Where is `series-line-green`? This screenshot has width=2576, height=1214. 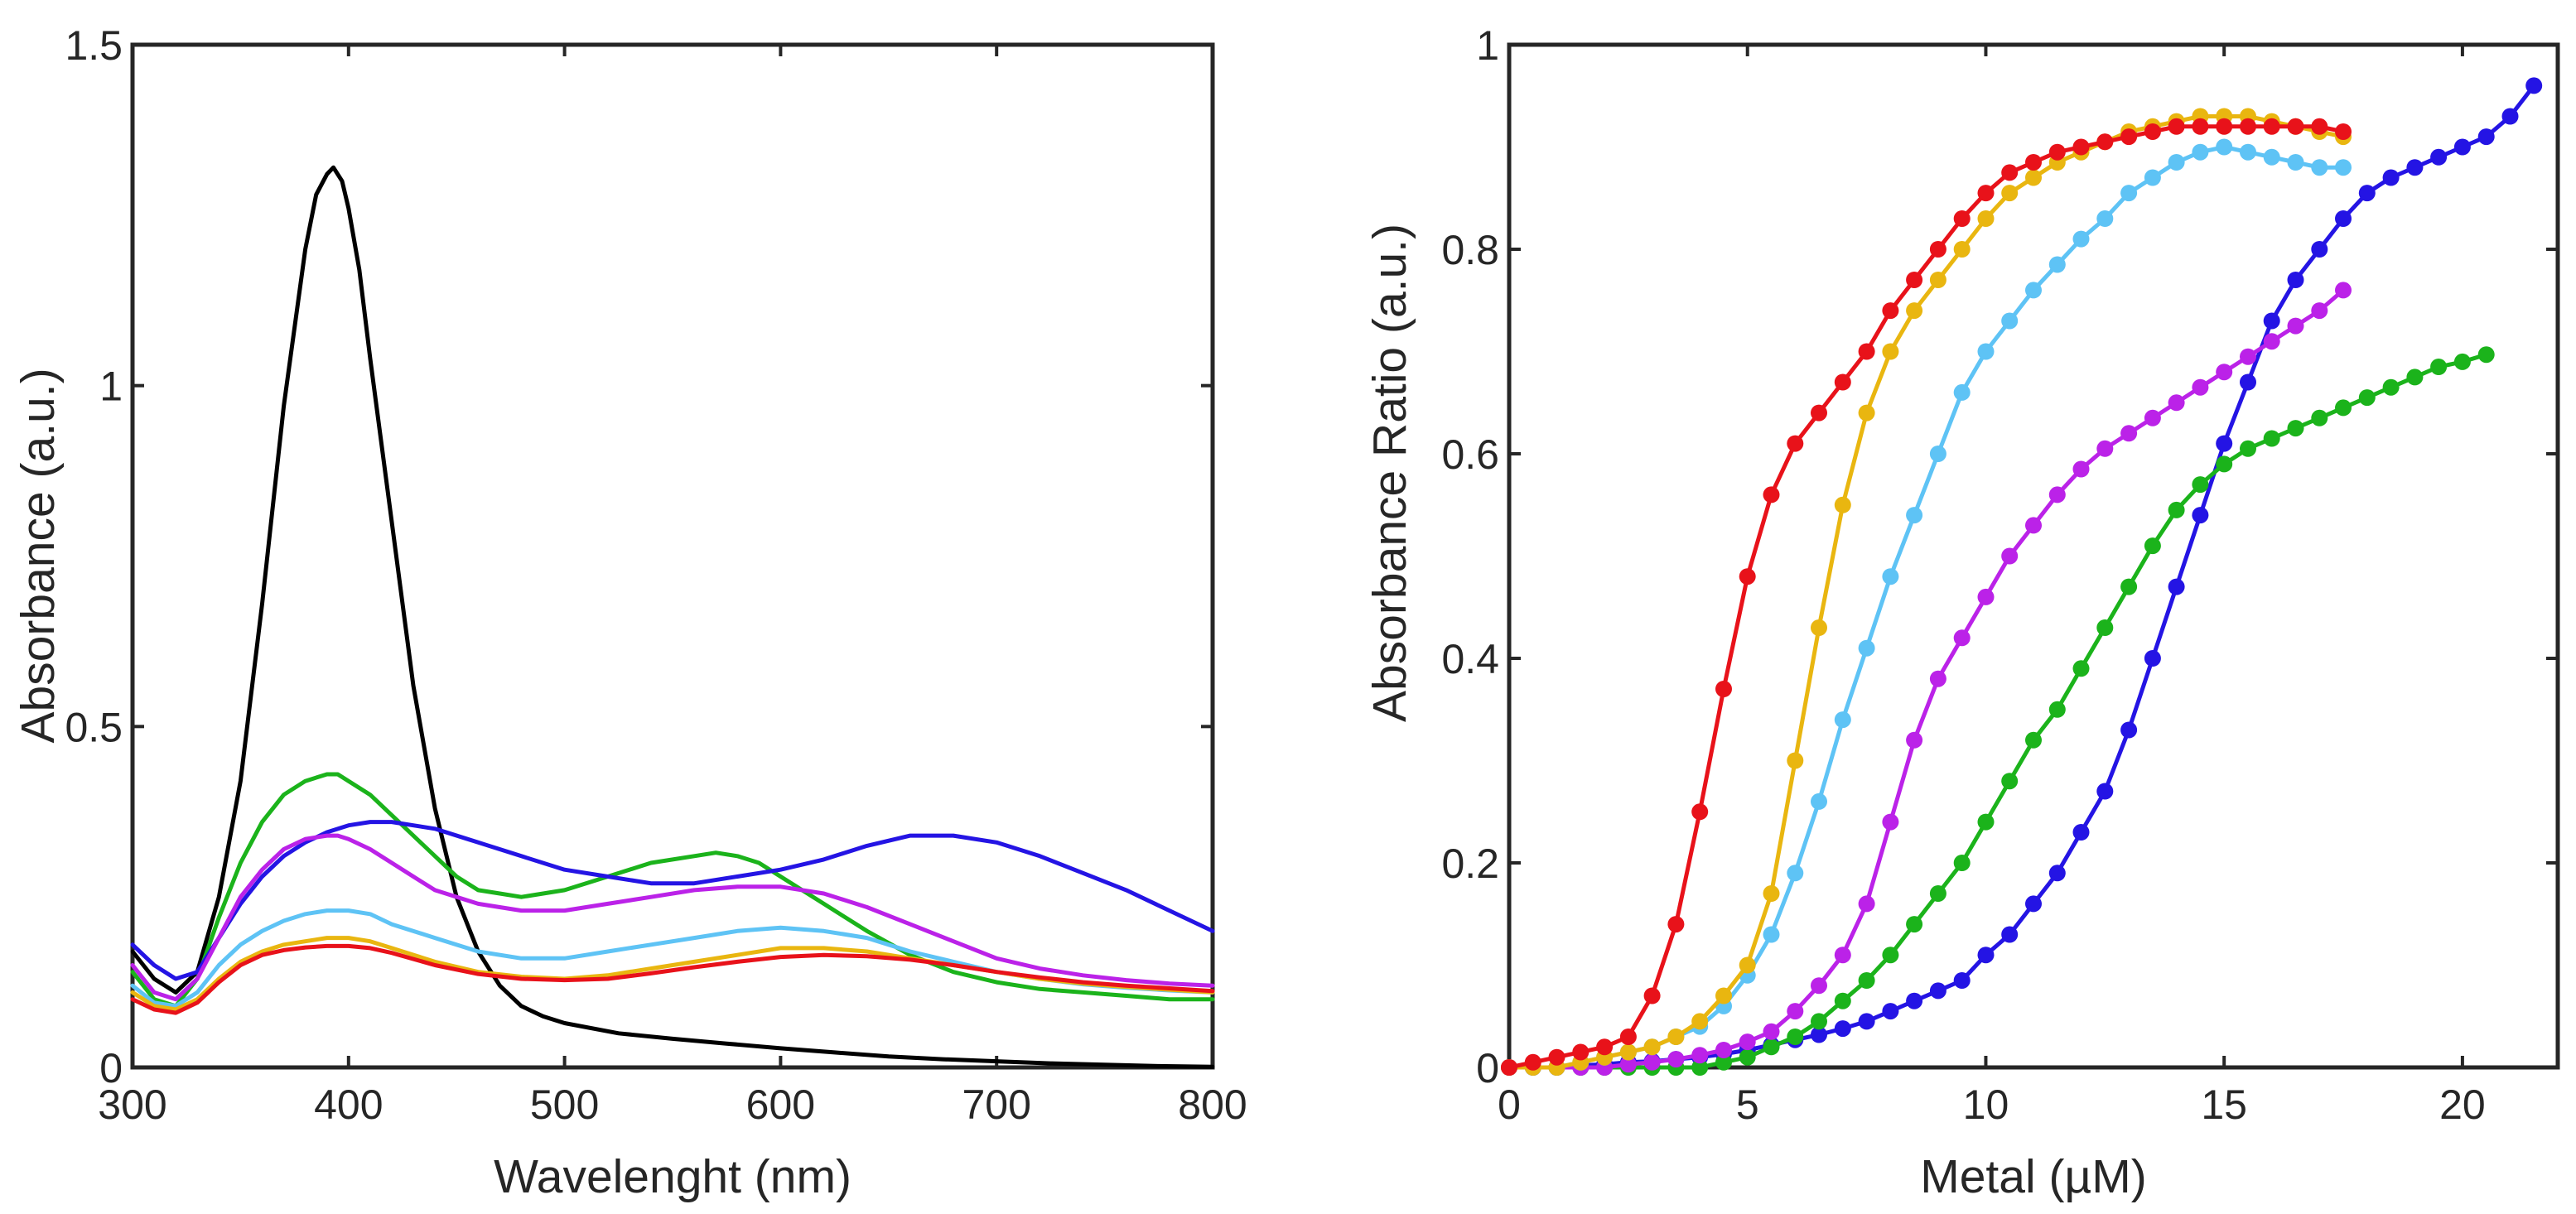
series-line-green is located at coordinates (672, 891).